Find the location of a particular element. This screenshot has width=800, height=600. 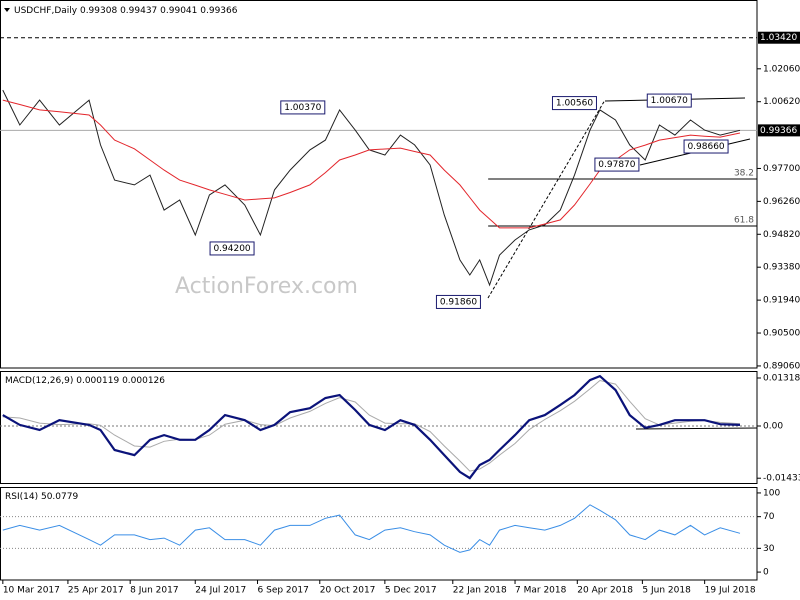

current-price-label: 0.99366 is located at coordinates (778, 131).